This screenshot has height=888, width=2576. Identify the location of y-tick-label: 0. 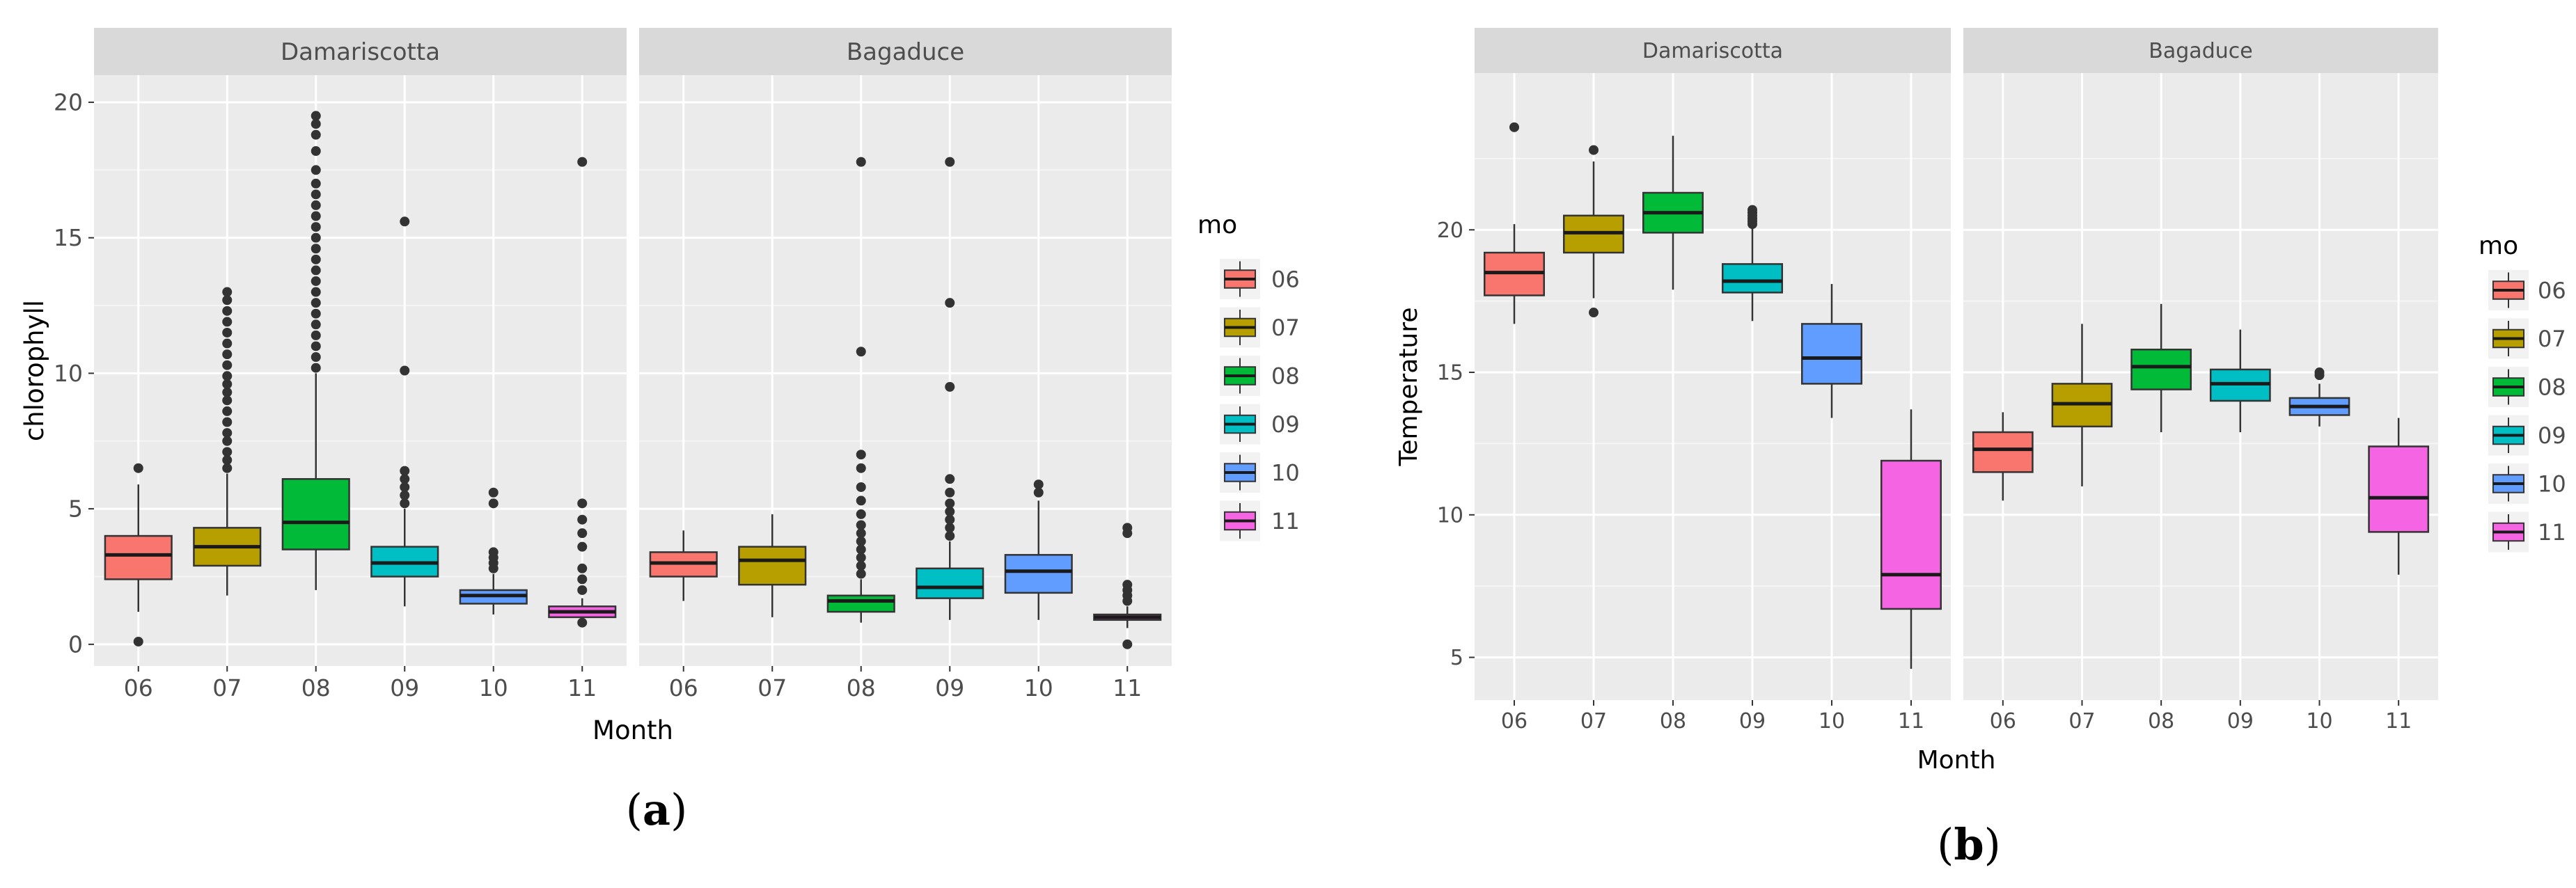
(75, 644).